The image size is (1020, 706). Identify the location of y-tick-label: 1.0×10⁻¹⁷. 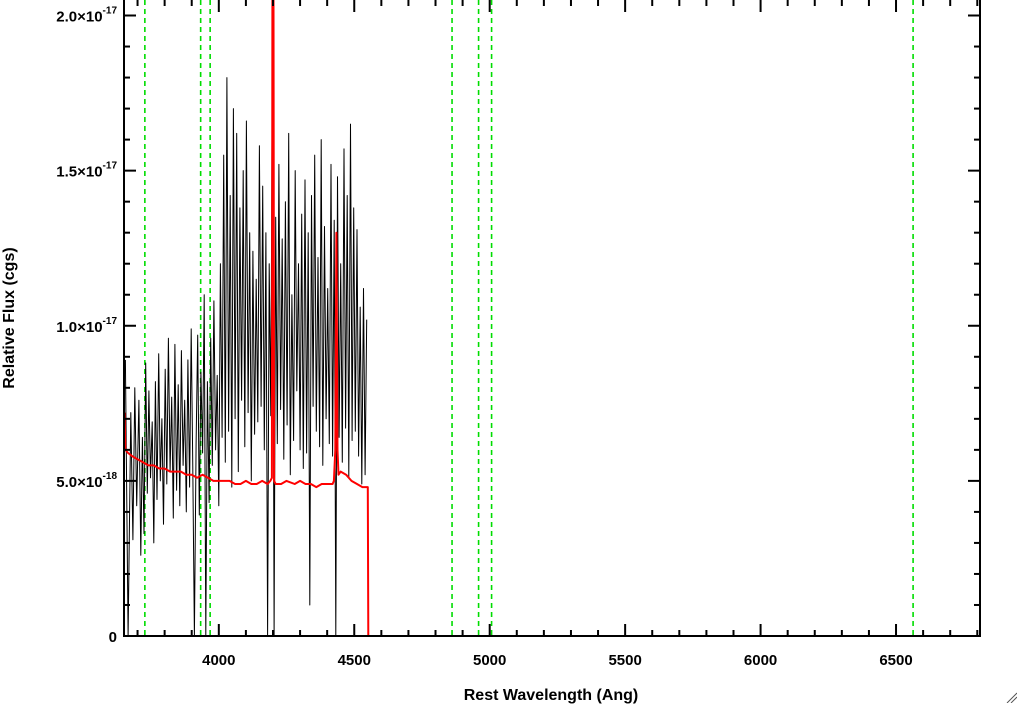
(86, 326).